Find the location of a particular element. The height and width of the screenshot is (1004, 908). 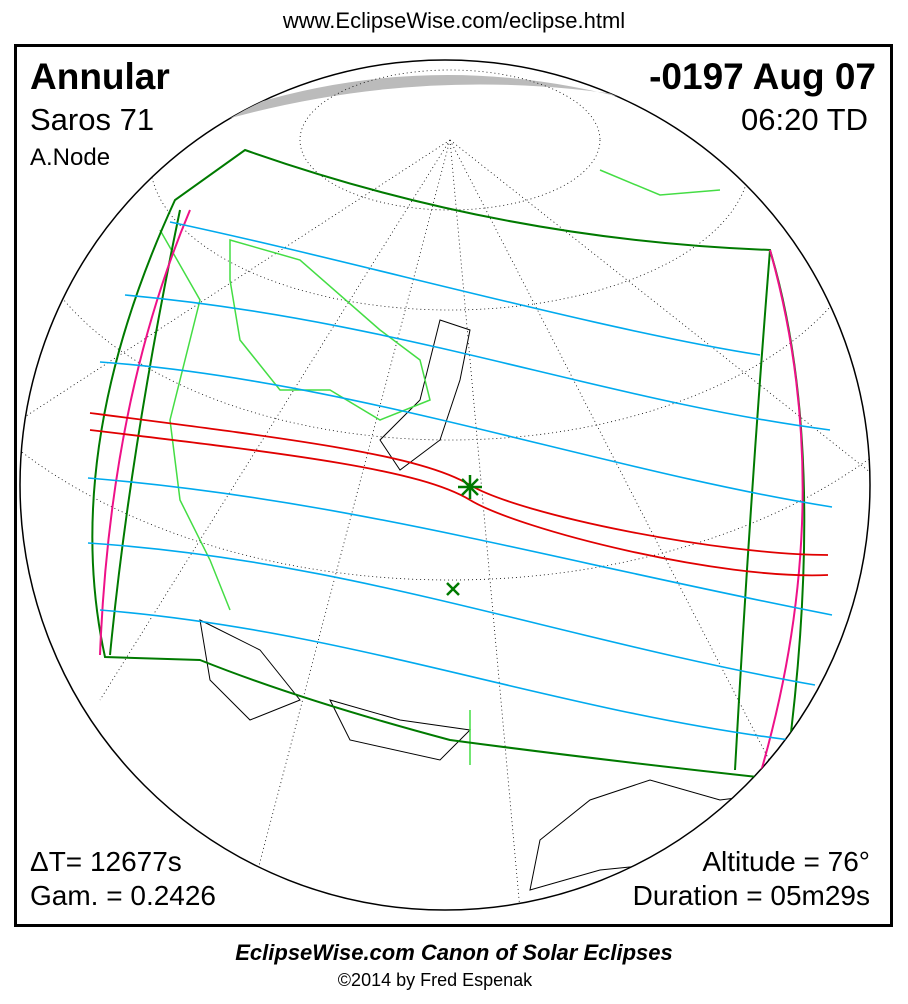

node: A.Node is located at coordinates (70, 157).